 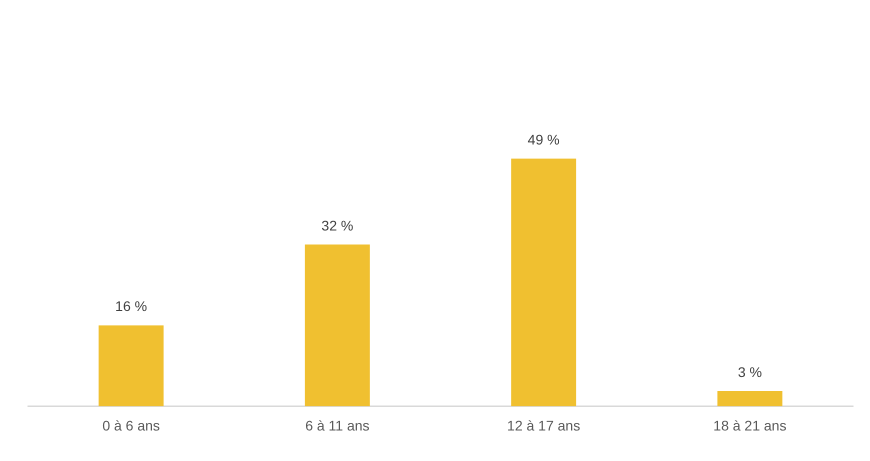 I want to click on x-tick-label: 6 à 11 ans, so click(x=337, y=425).